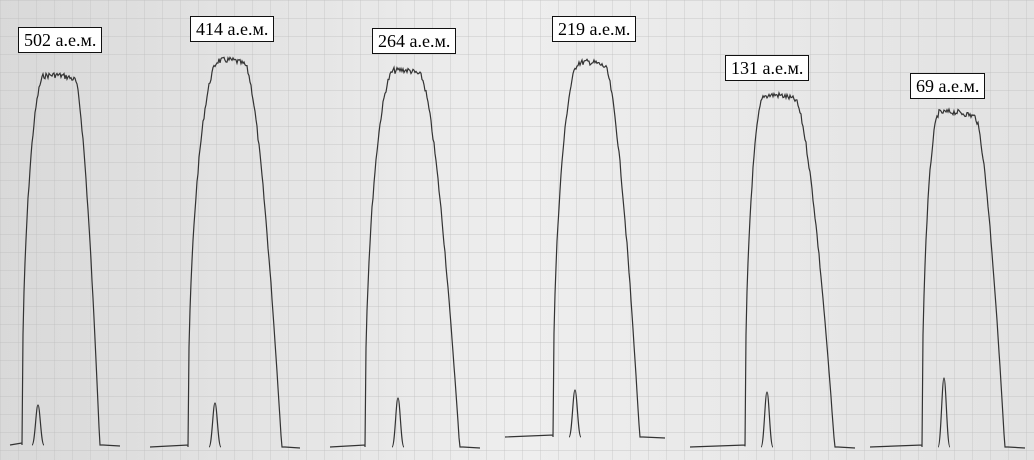 This screenshot has width=1034, height=460. What do you see at coordinates (232, 29) in the screenshot?
I see `mass-label: 414 а.е.м.` at bounding box center [232, 29].